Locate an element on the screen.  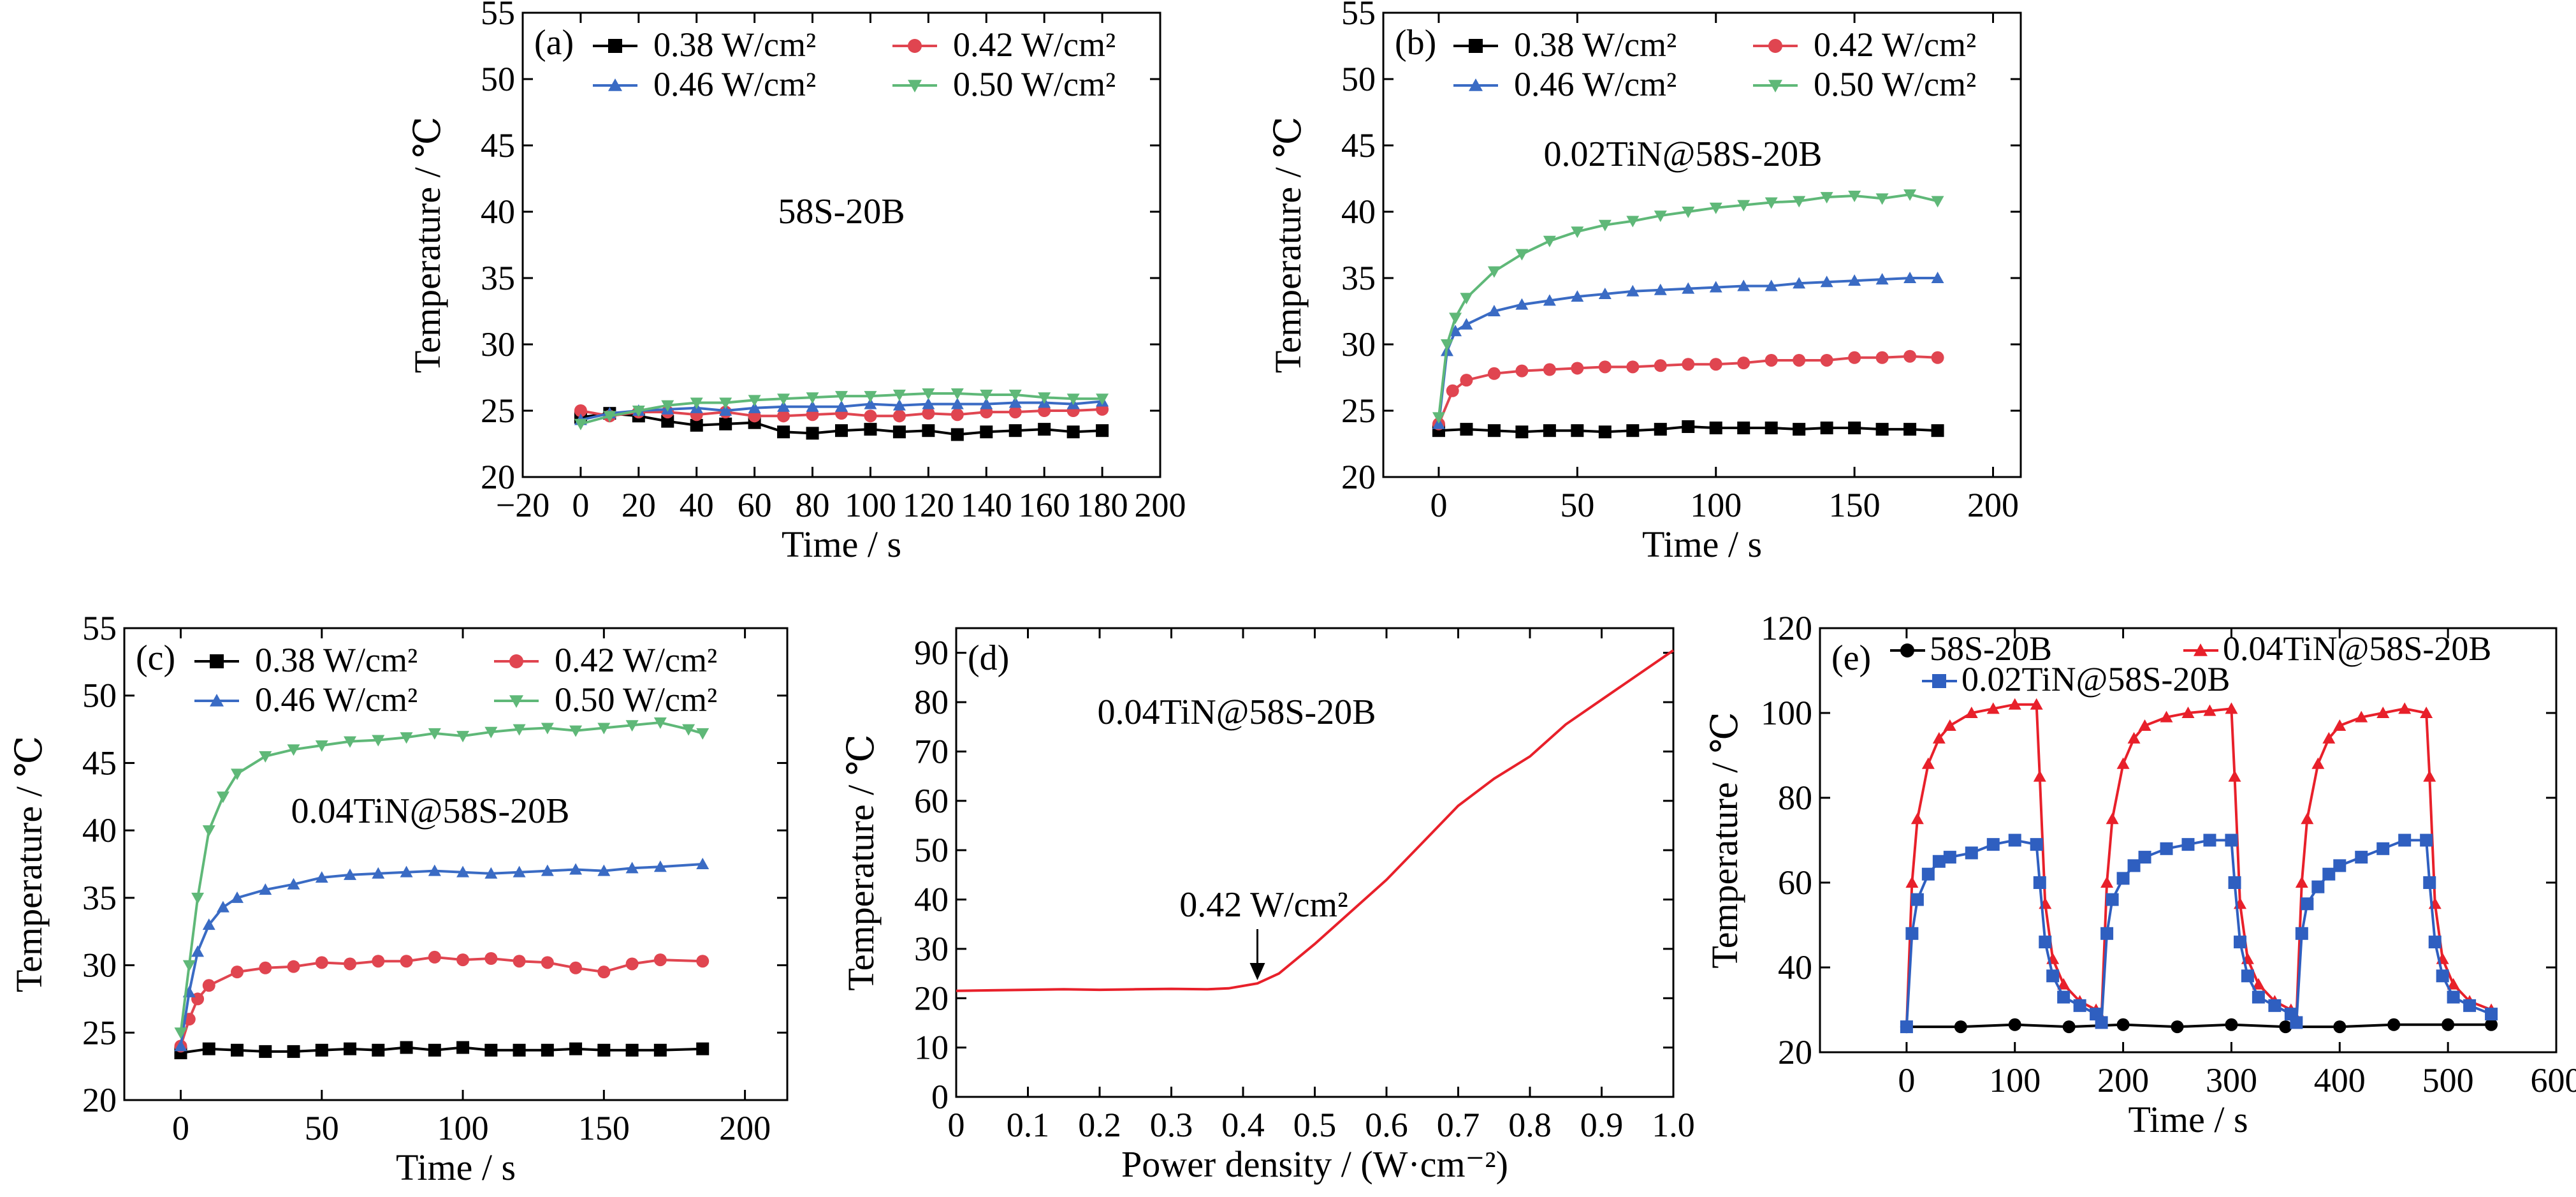
x-tick-label: 0.2 is located at coordinates (1099, 1125).